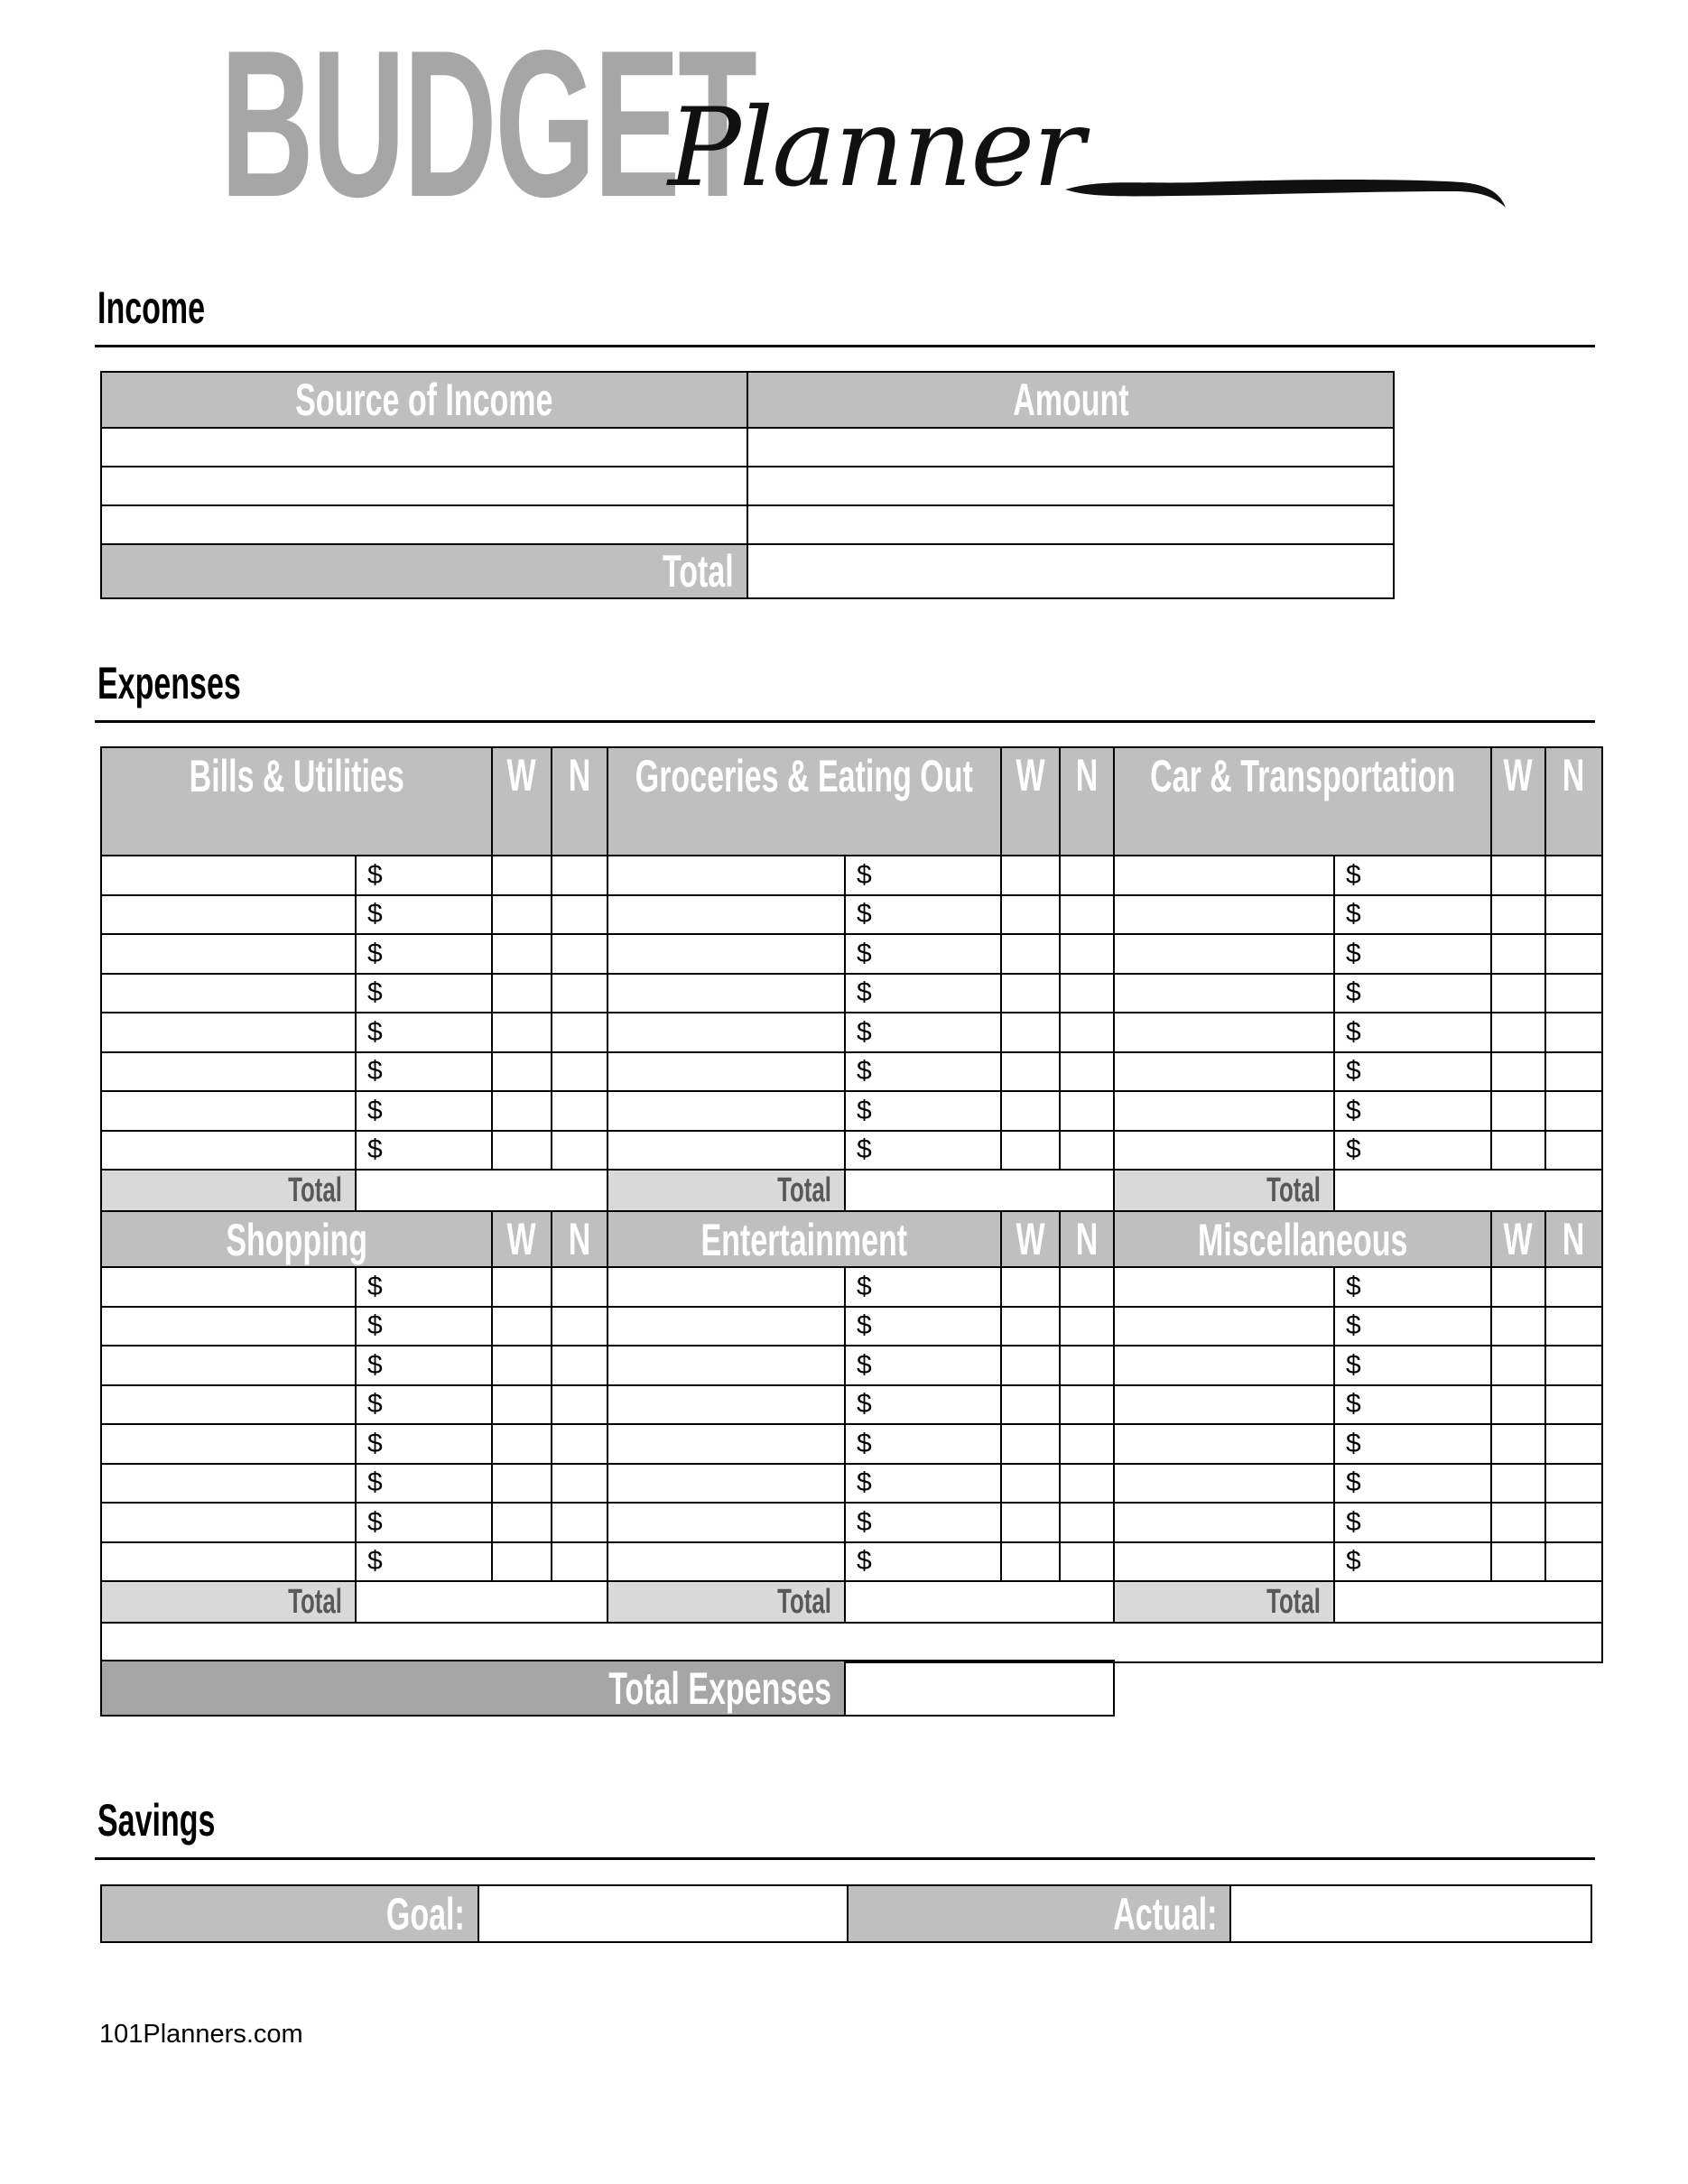  Describe the element at coordinates (1071, 447) in the screenshot. I see `income-amount-cell` at that location.